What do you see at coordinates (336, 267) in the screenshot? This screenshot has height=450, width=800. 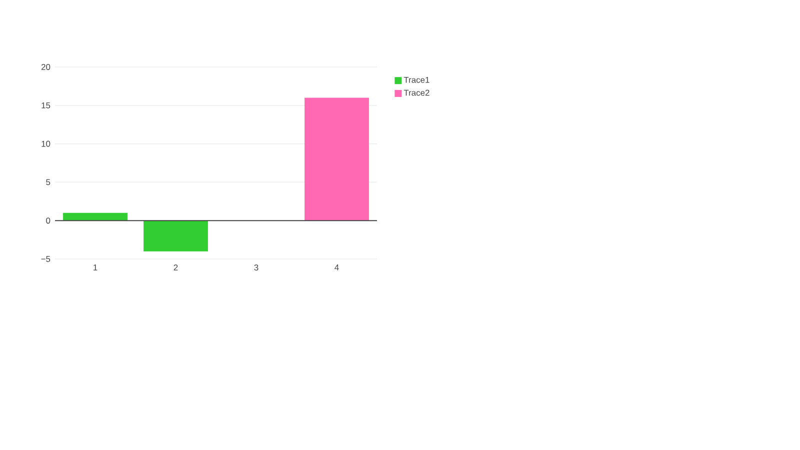 I see `x-tick-label: 4` at bounding box center [336, 267].